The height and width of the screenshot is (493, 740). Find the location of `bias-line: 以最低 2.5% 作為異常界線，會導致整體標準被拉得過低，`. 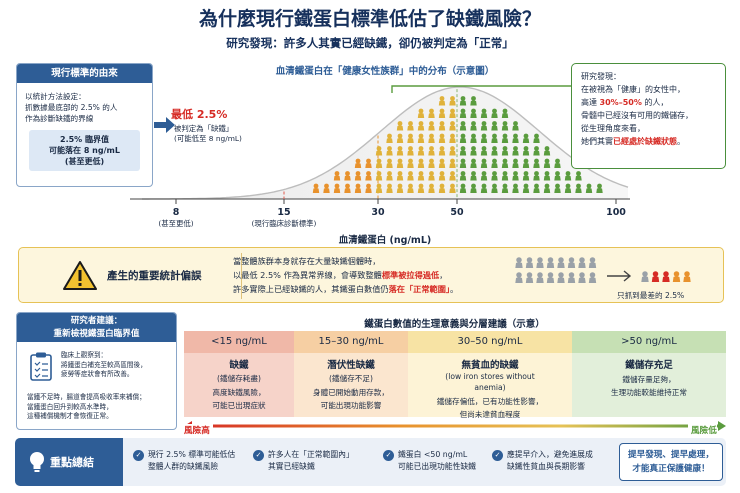

bias-line: 以最低 2.5% 作為異常界線，會導致整體標準被拉得過低， is located at coordinates (345, 275).